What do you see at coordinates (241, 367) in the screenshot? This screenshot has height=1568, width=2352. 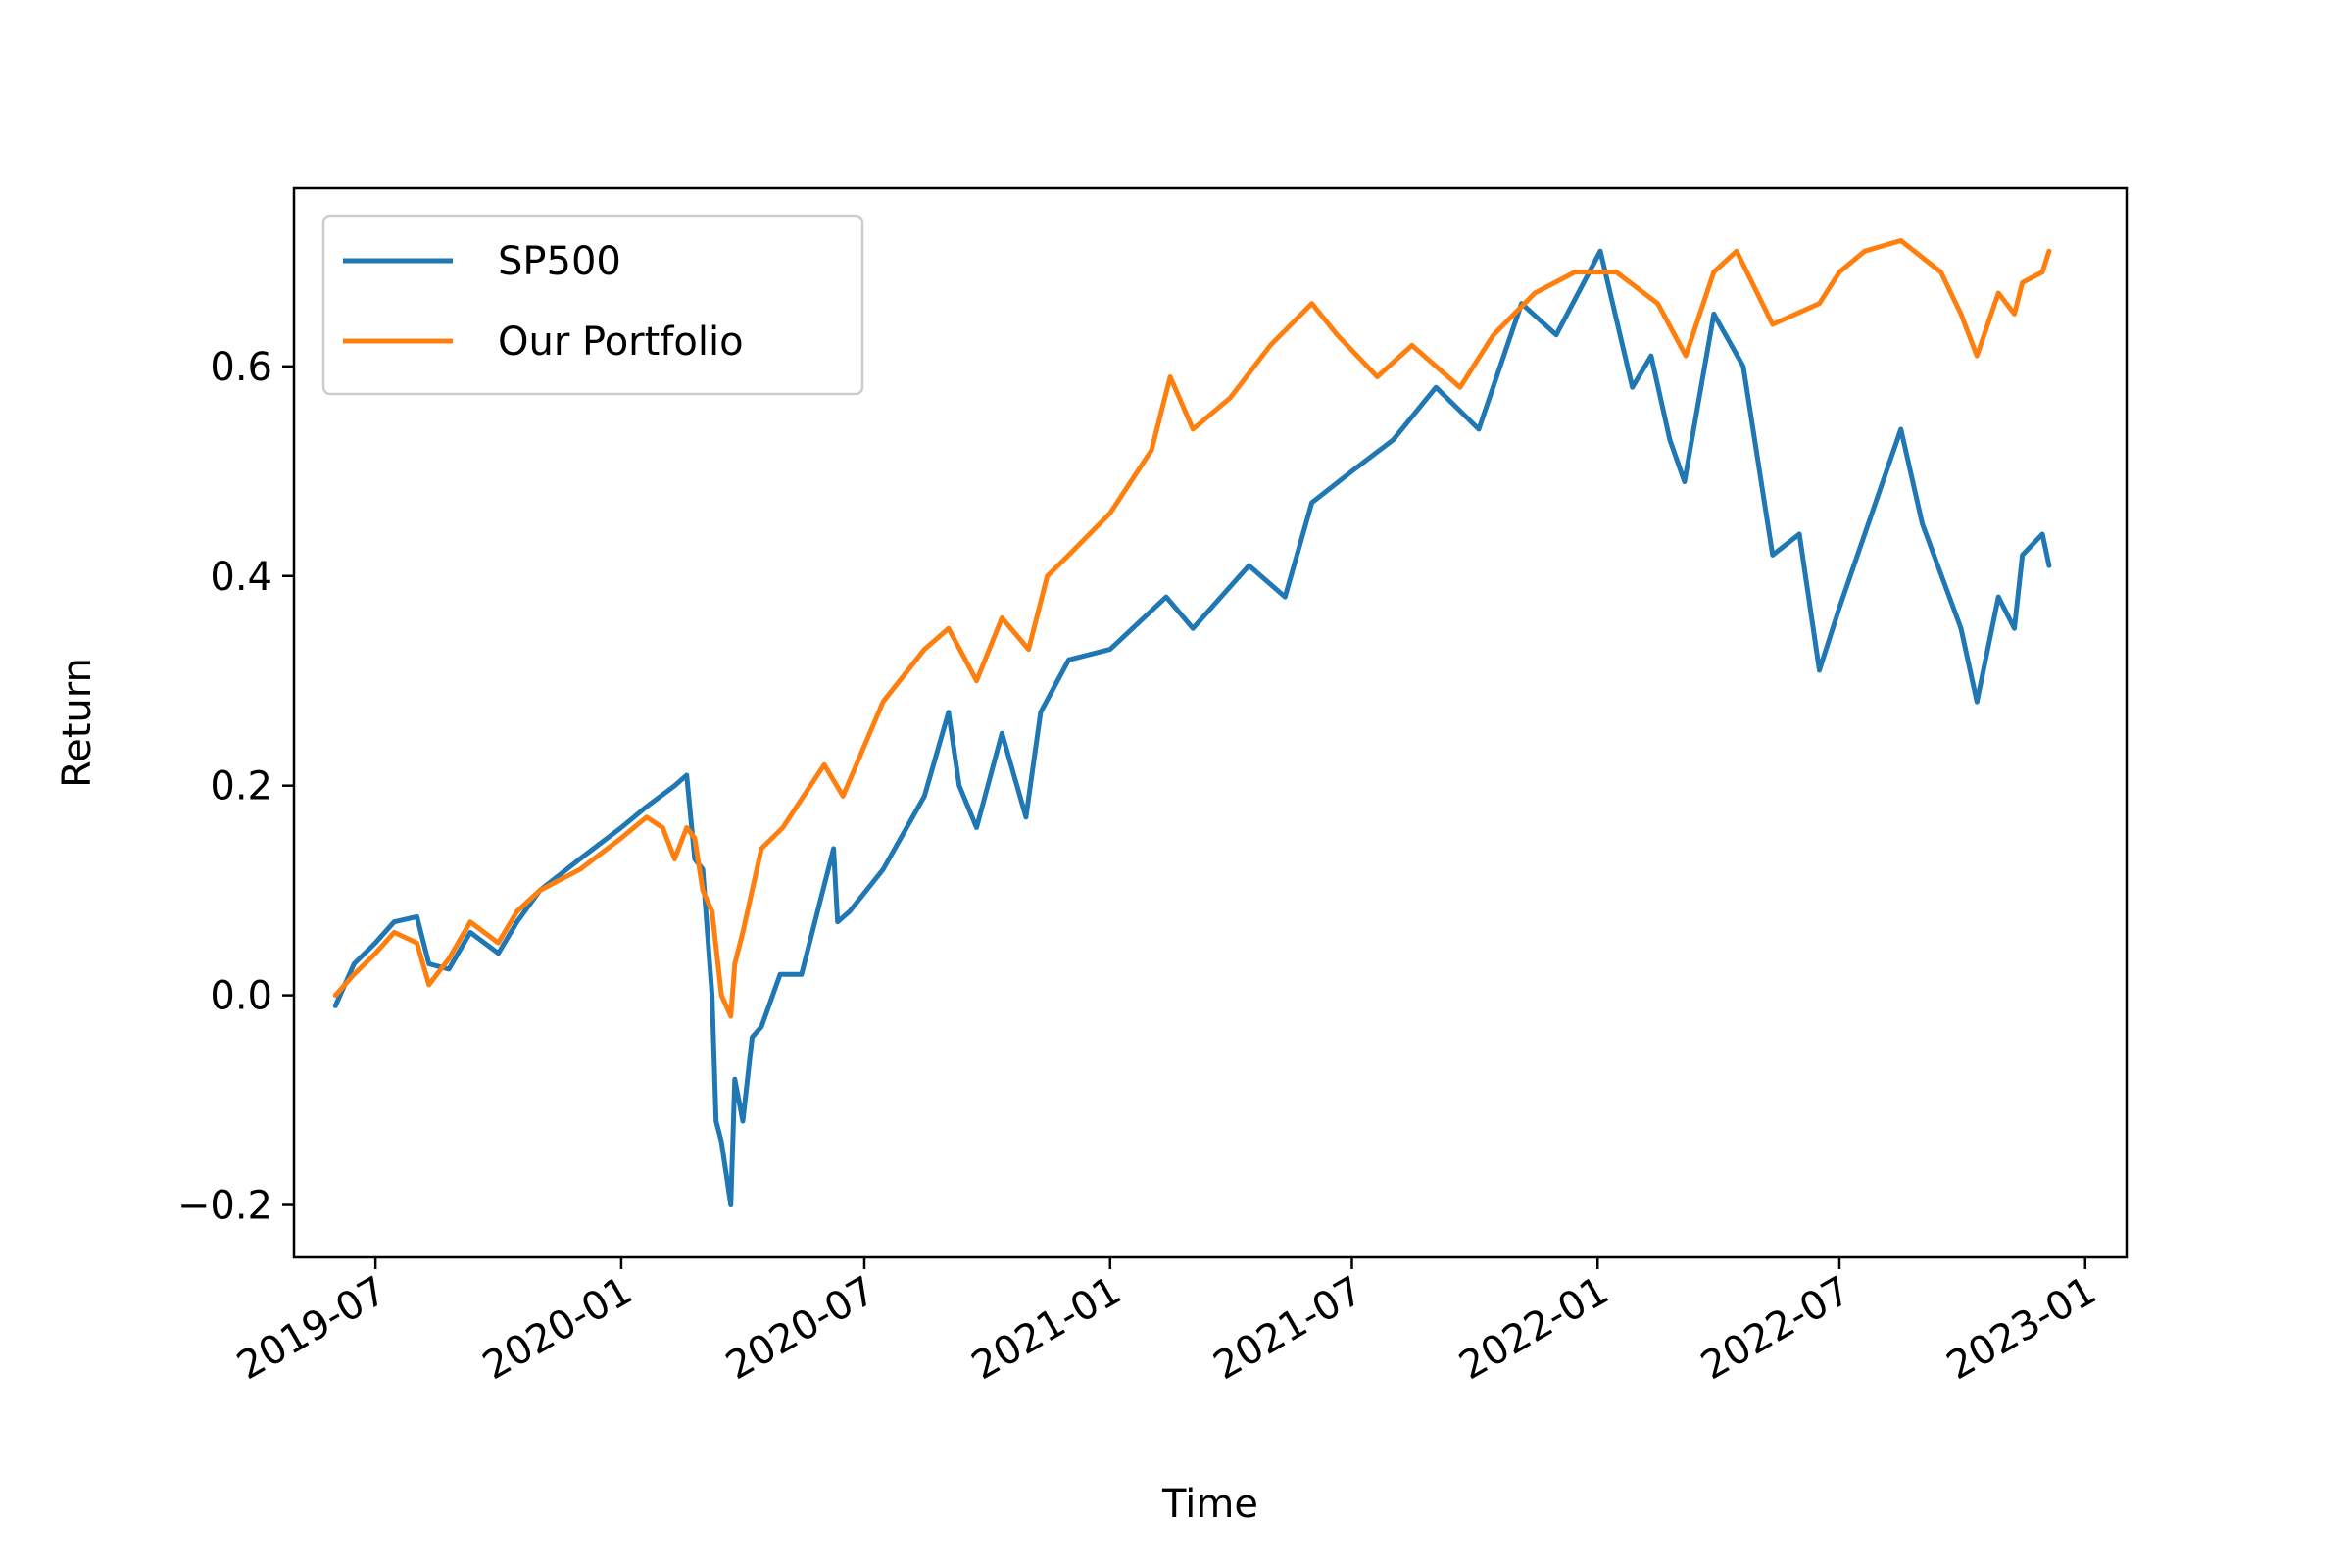 I see `y-tick-label: 0.6` at bounding box center [241, 367].